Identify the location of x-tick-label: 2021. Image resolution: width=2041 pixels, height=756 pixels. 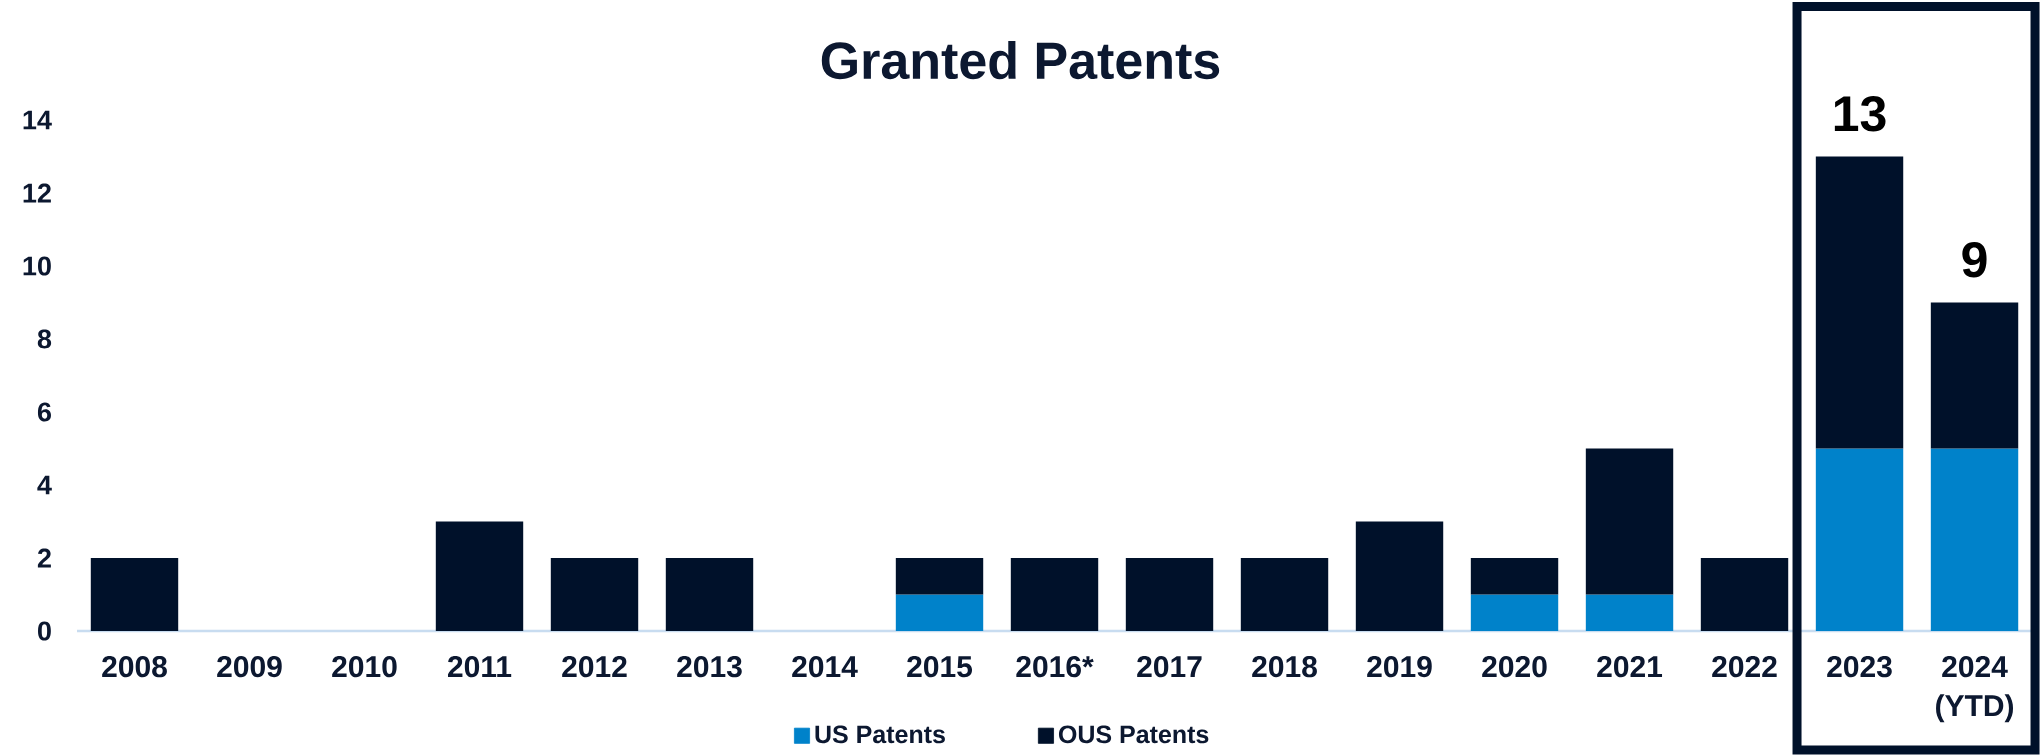
(1630, 667).